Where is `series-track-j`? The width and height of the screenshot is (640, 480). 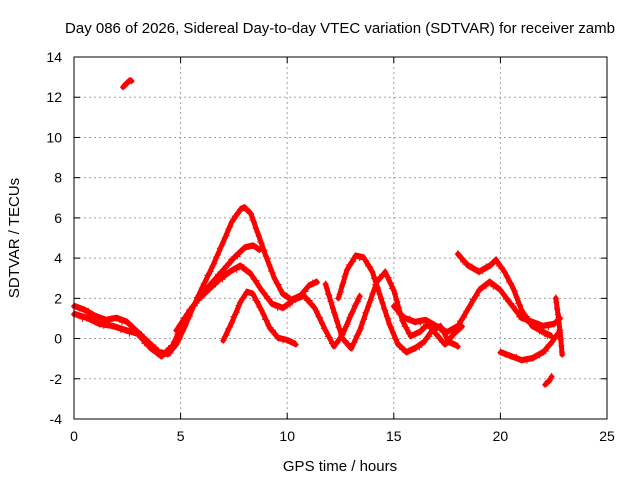
series-track-j is located at coordinates (559, 326).